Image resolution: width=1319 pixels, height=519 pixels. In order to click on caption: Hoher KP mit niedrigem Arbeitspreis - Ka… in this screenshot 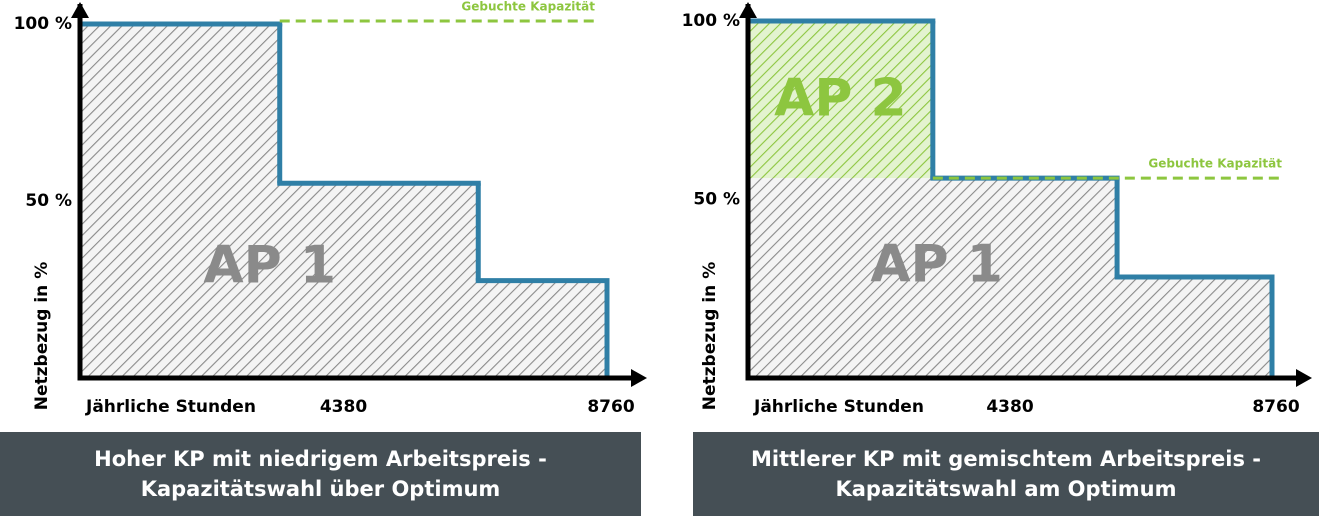, I will do `click(320, 474)`.